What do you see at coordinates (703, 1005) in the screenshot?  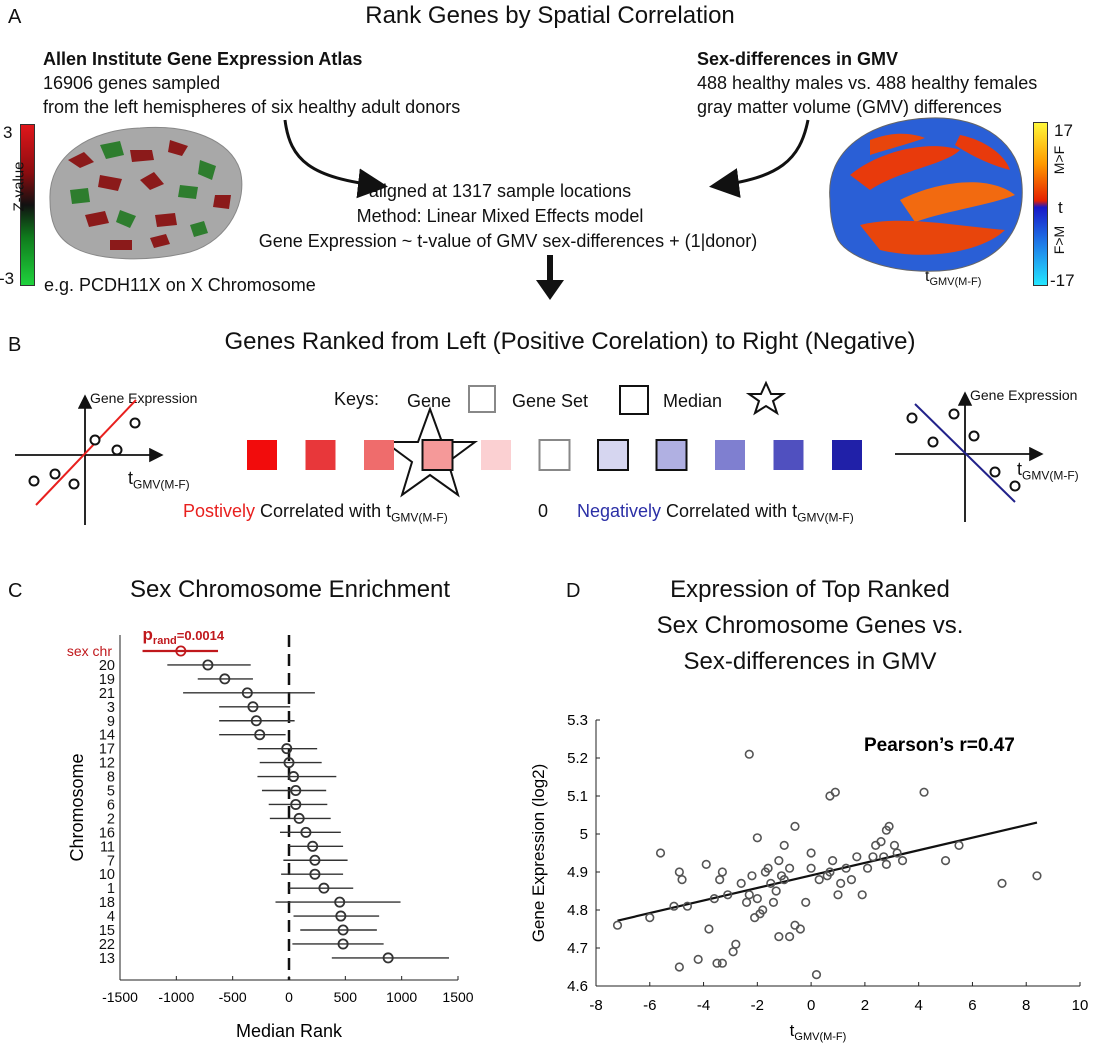 I see `x-tick-label: -4` at bounding box center [703, 1005].